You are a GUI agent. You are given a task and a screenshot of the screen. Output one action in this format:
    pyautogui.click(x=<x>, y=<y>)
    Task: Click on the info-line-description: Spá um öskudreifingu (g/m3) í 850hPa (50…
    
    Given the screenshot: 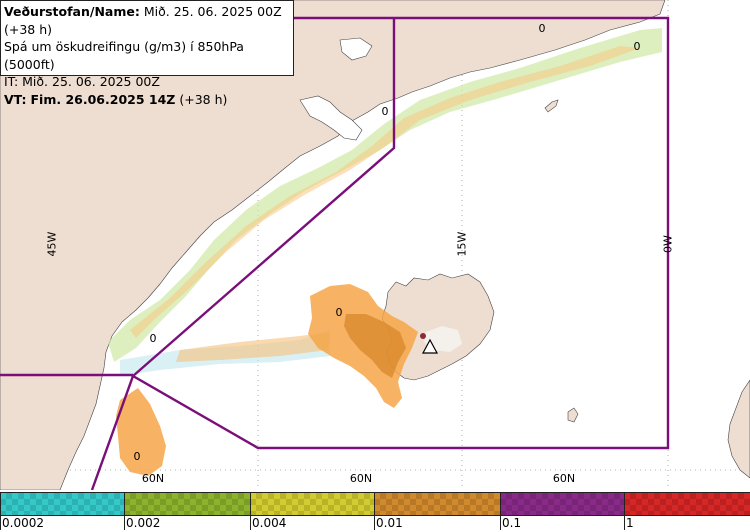 What is the action you would take?
    pyautogui.click(x=124, y=55)
    